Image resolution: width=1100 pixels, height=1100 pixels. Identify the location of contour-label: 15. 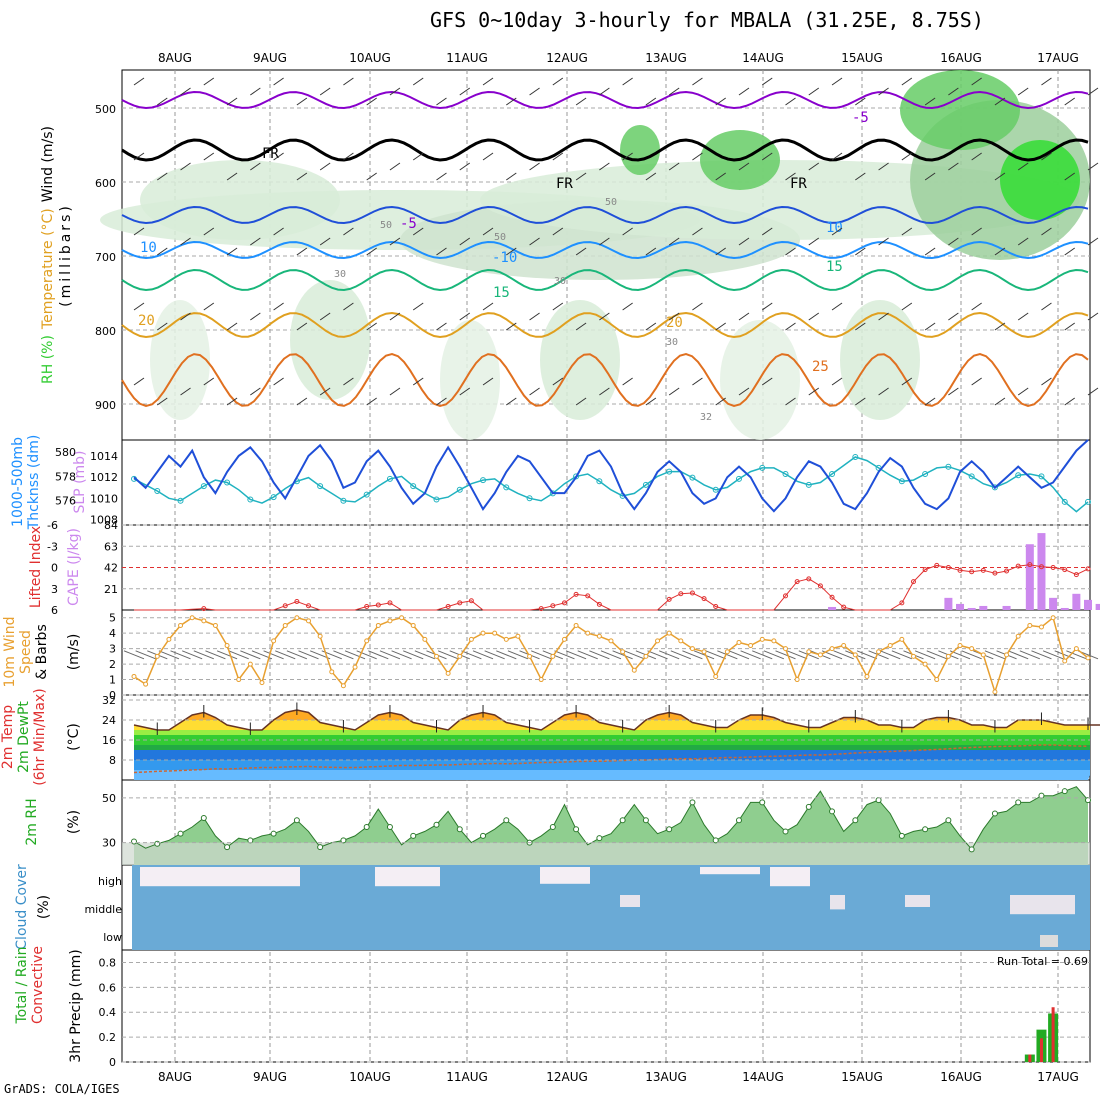
(501, 293).